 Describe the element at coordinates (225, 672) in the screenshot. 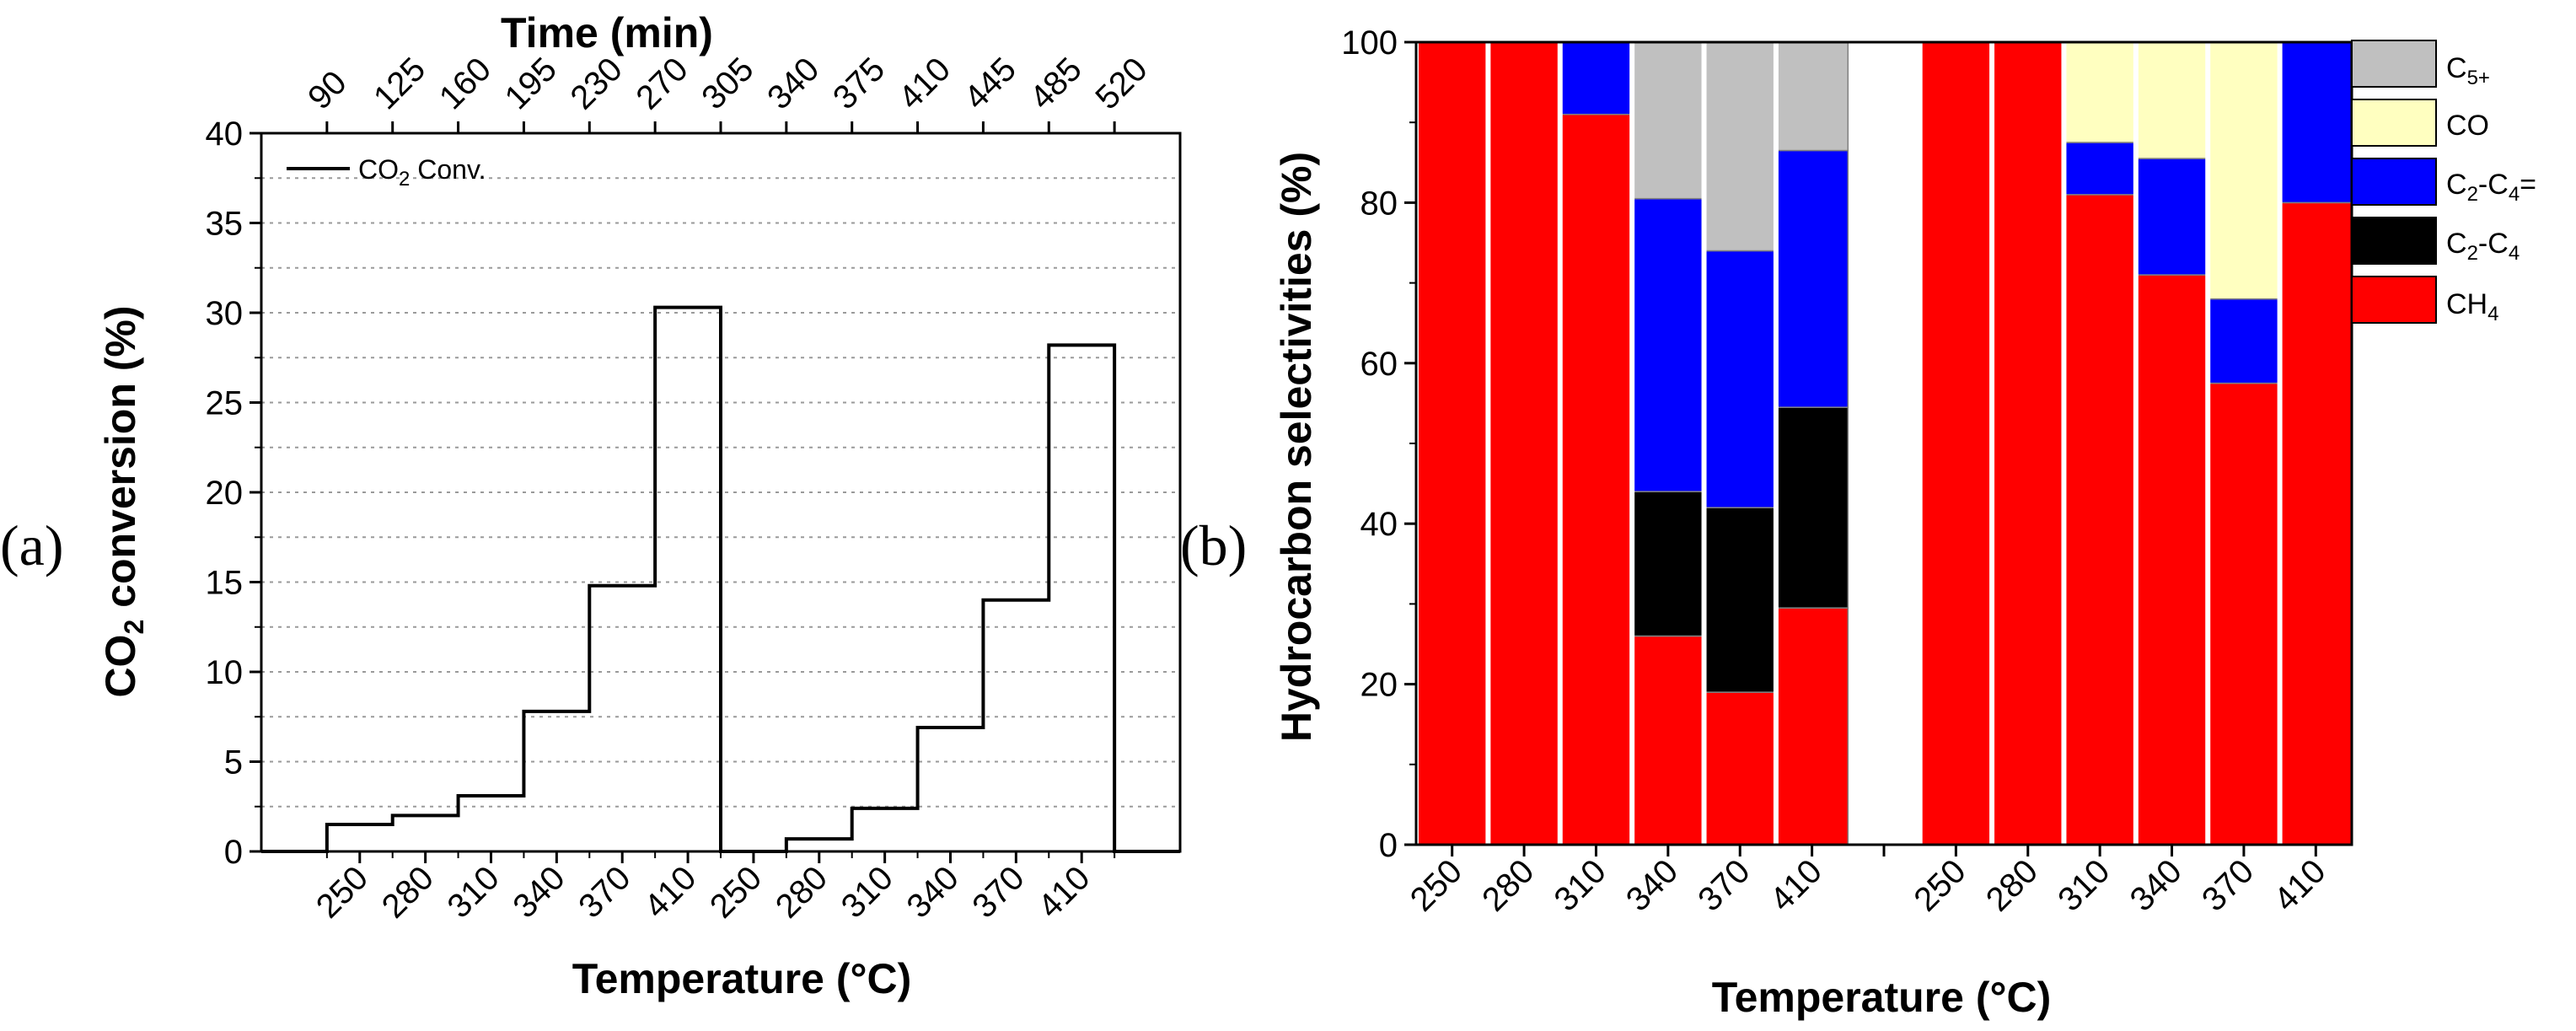

I see `y-tick-label: 10` at that location.